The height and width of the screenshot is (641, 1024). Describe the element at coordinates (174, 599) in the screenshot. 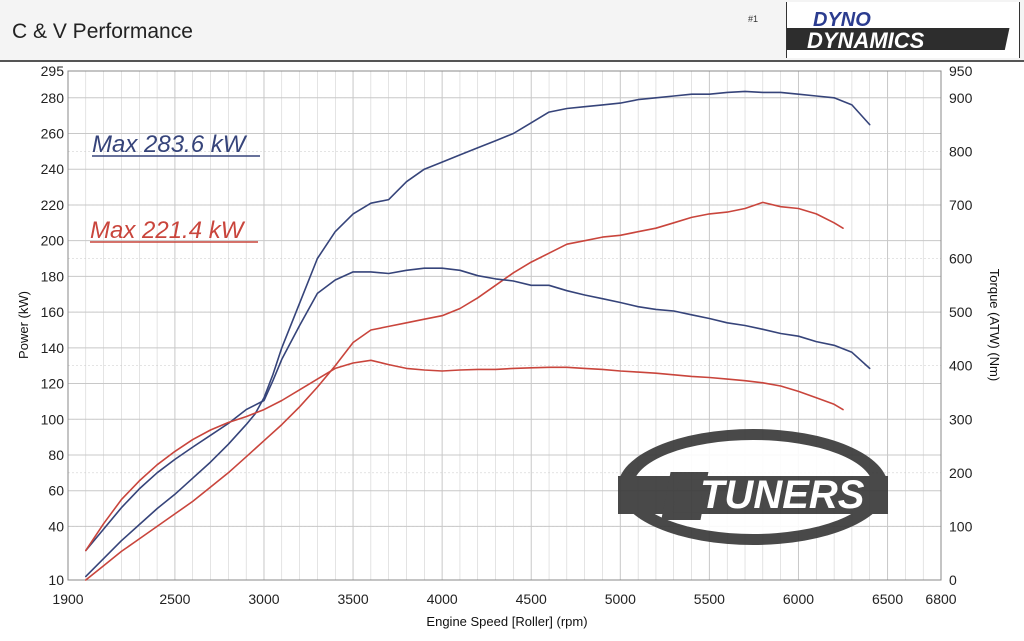

I see `x-tick-label: 2500` at that location.